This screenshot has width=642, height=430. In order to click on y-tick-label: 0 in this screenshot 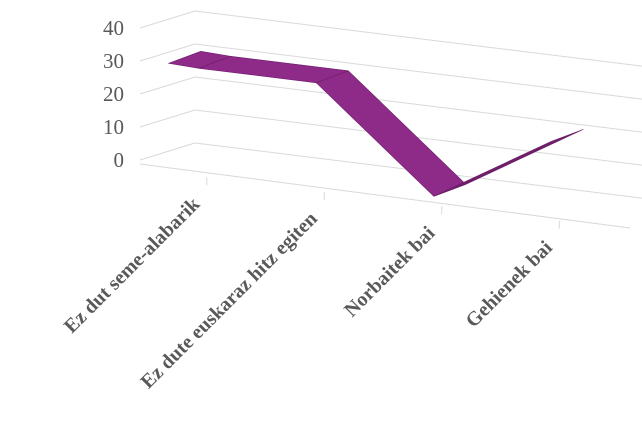, I will do `click(119, 160)`.